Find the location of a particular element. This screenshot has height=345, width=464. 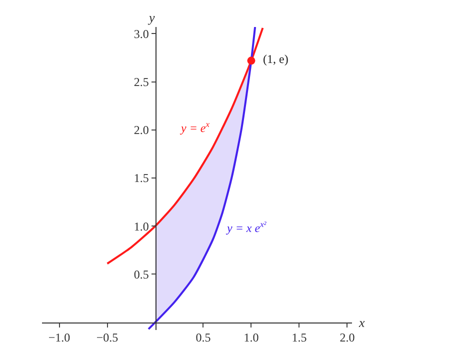

y-axis-title: y is located at coordinates (151, 17).